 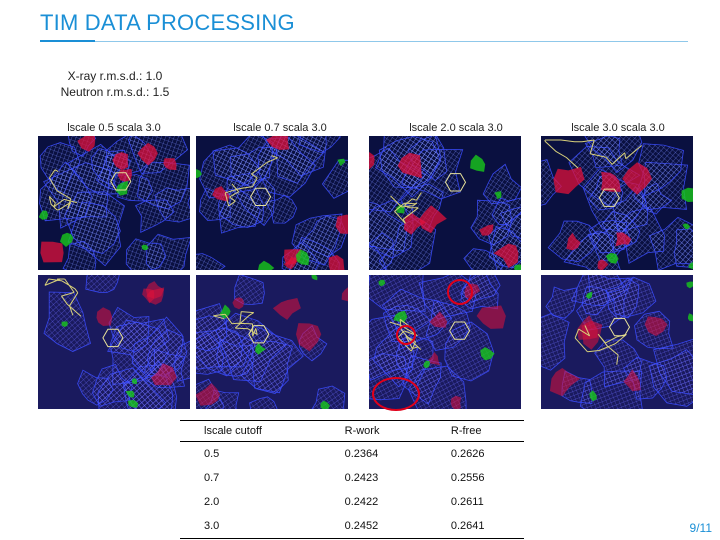 What do you see at coordinates (467, 478) in the screenshot?
I see `cell-r-free: 0.2556` at bounding box center [467, 478].